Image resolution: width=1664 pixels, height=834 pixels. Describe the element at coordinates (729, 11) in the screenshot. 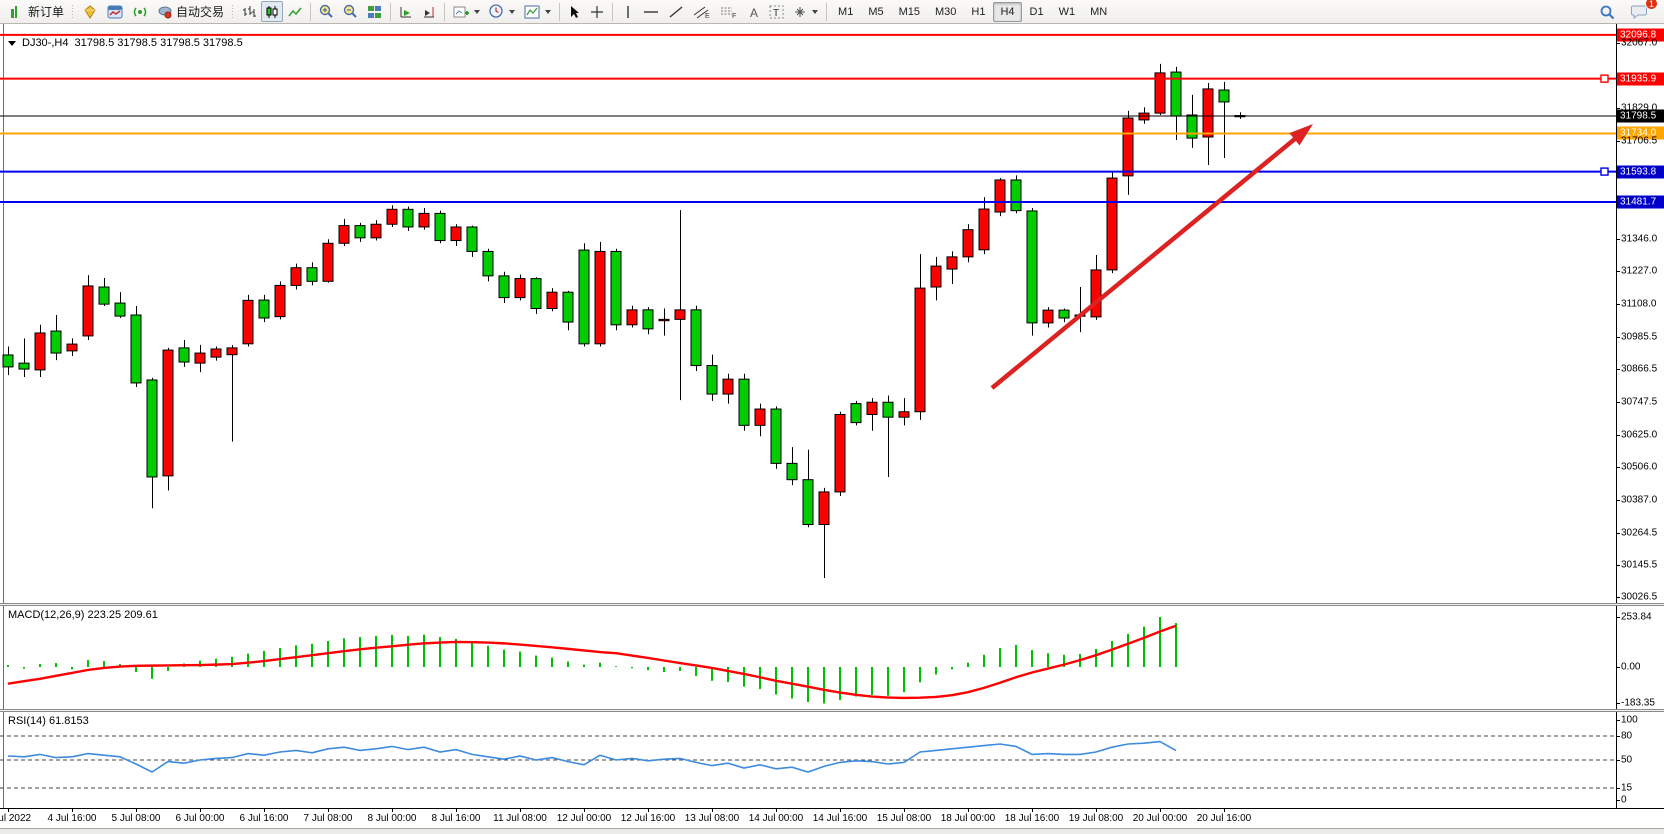

I see `fibonacci-tool-button: F` at that location.